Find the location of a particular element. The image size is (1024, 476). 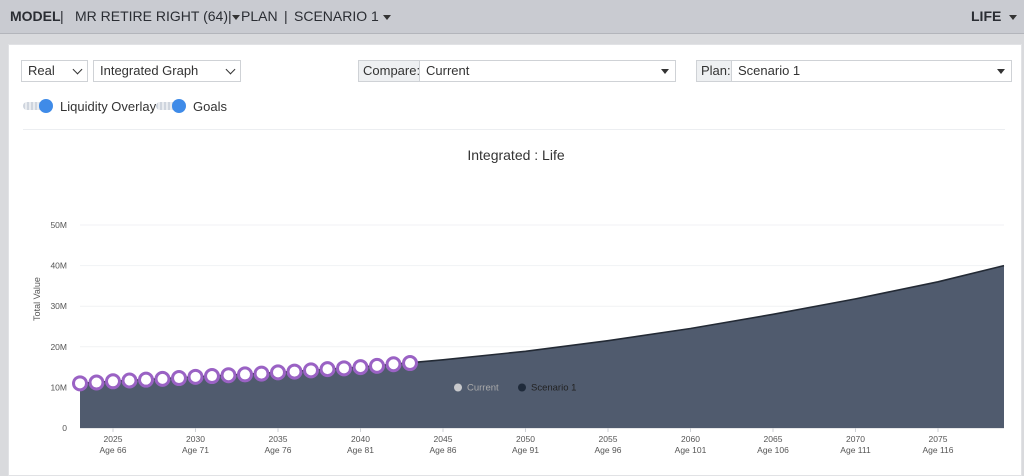

graph-type-select: Integrated Graph is located at coordinates (167, 71).